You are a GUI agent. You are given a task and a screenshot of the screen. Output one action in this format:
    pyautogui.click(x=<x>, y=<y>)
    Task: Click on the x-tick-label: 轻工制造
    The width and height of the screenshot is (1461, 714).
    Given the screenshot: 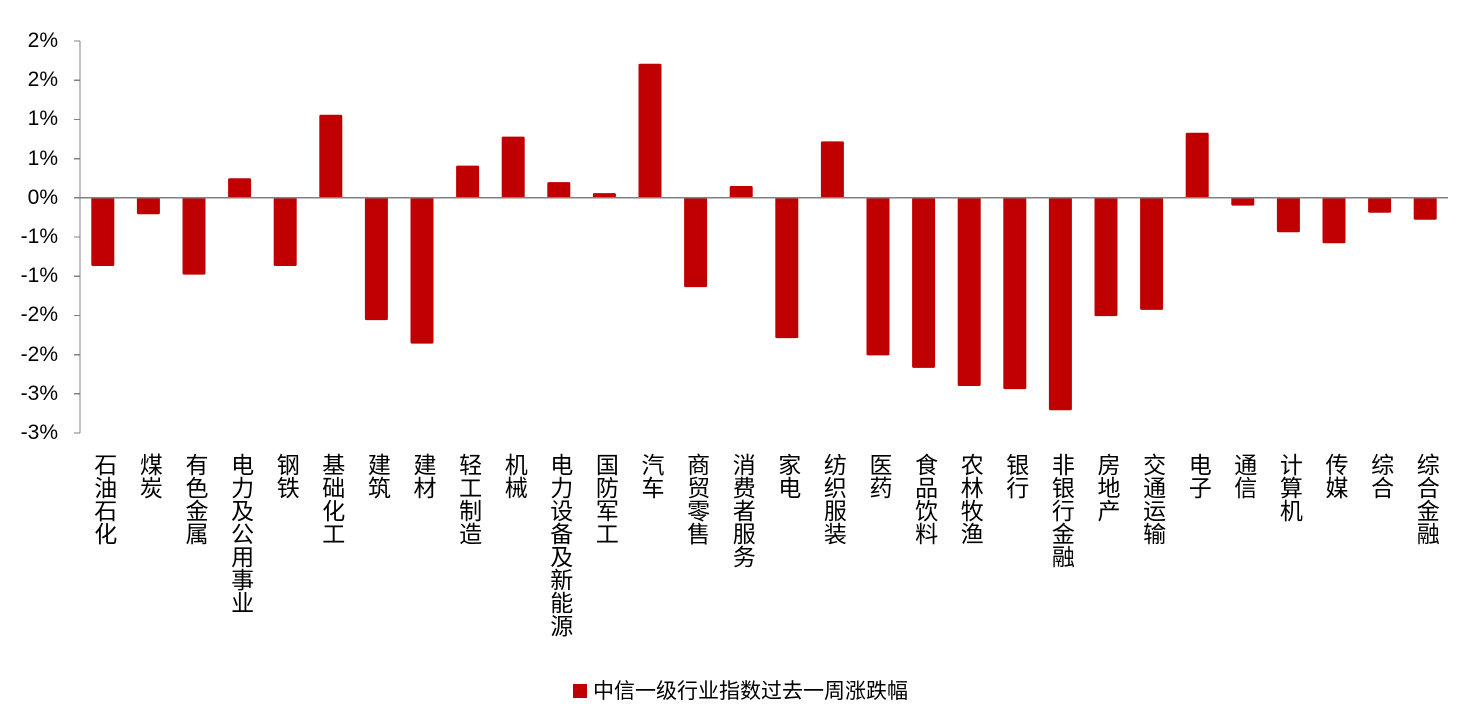 What is the action you would take?
    pyautogui.click(x=467, y=499)
    